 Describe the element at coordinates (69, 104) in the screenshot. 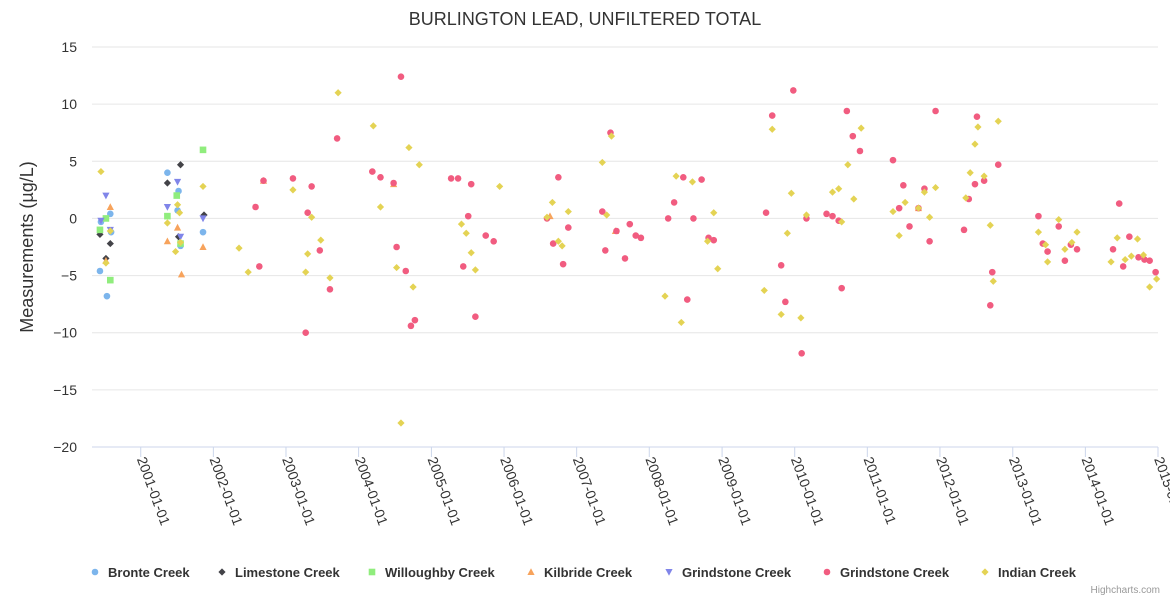

I see `y-tick-label: 10` at that location.